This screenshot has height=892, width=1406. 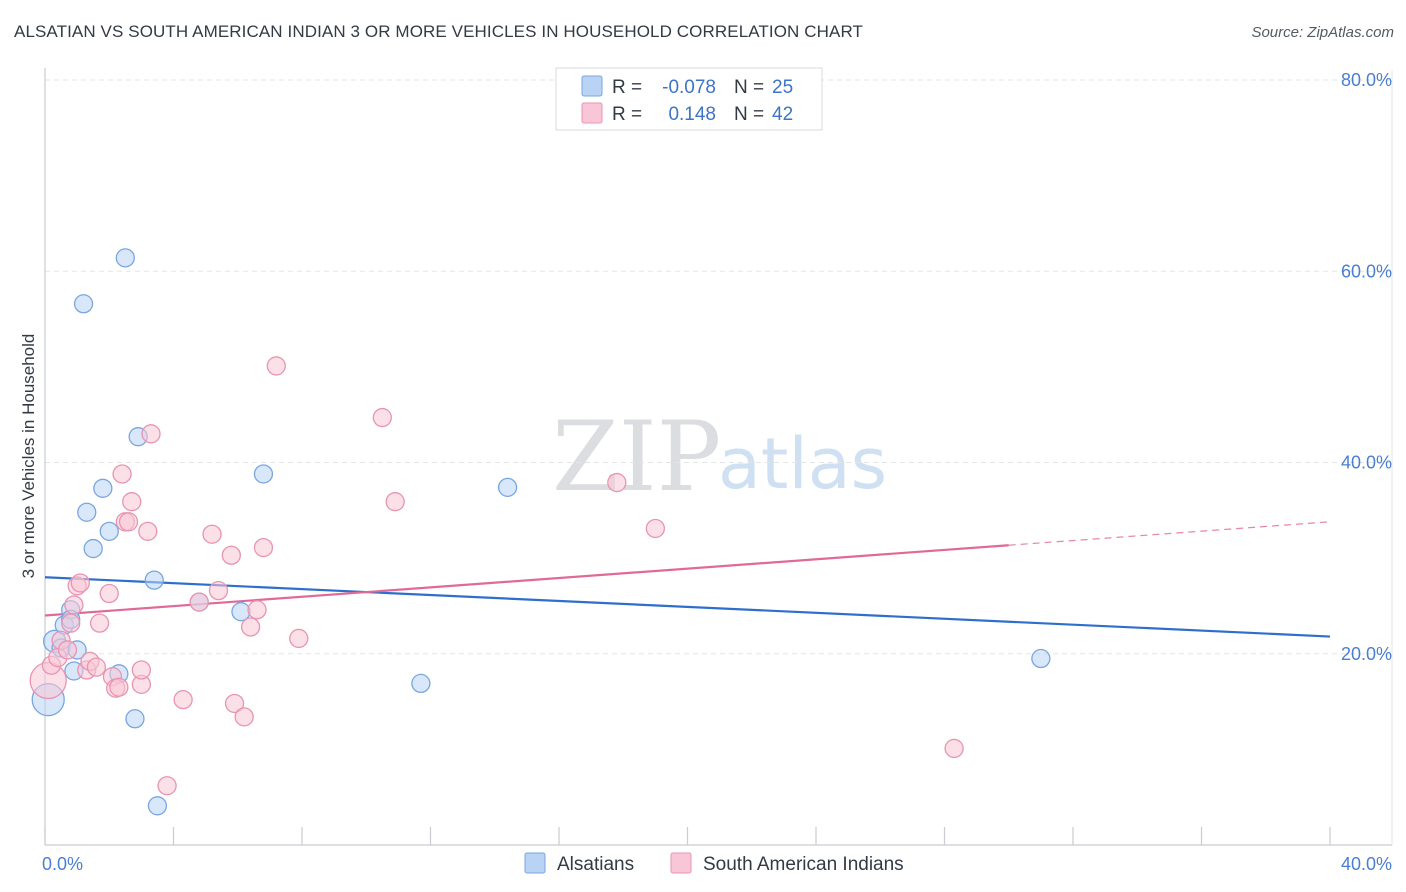 I want to click on legend-swatch-south-american-indians, so click(x=592, y=113).